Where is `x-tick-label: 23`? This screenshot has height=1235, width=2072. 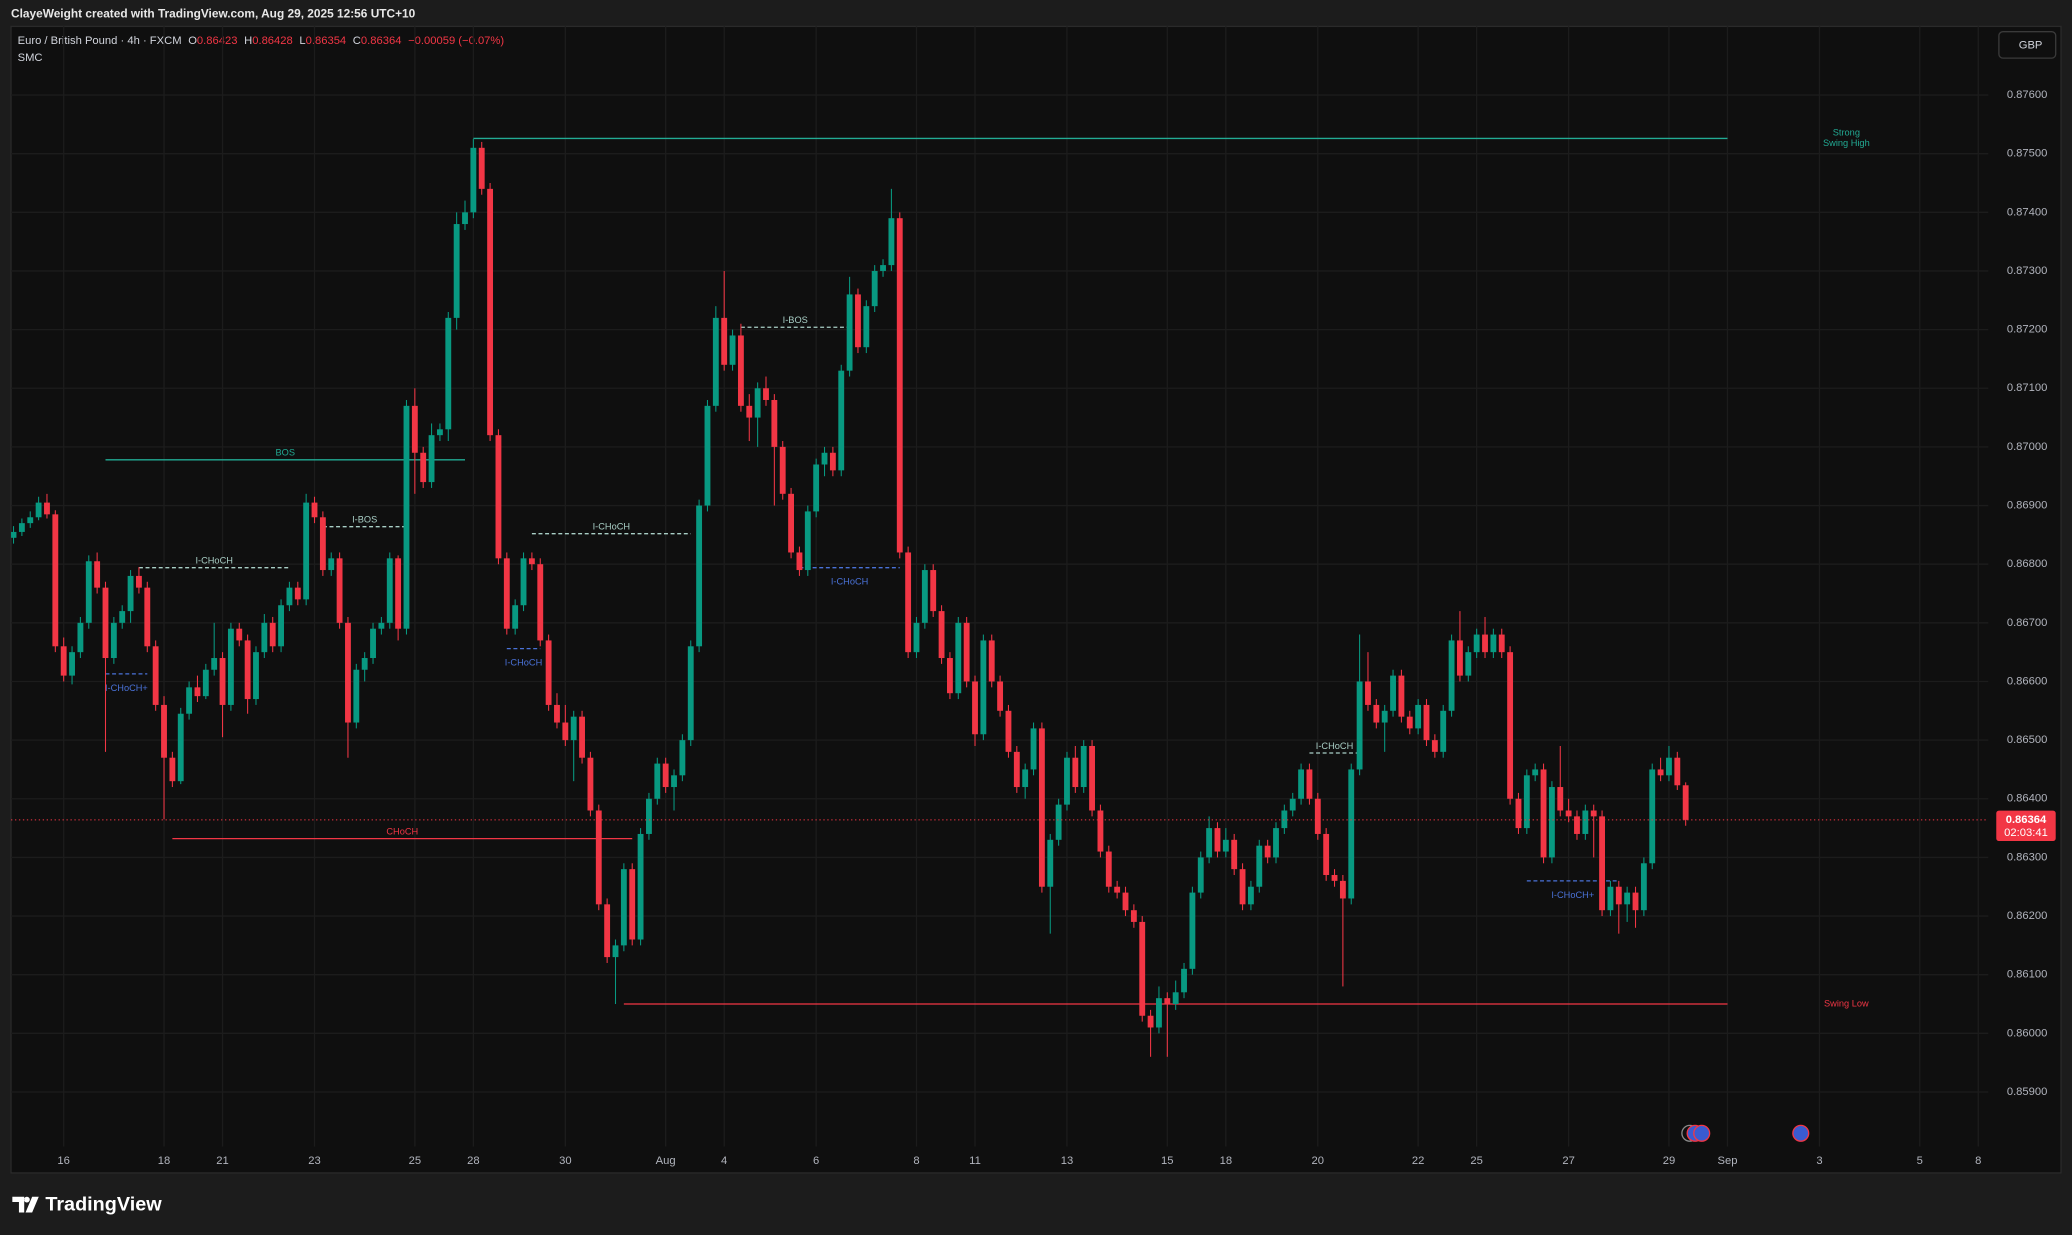
x-tick-label: 23 is located at coordinates (314, 1161).